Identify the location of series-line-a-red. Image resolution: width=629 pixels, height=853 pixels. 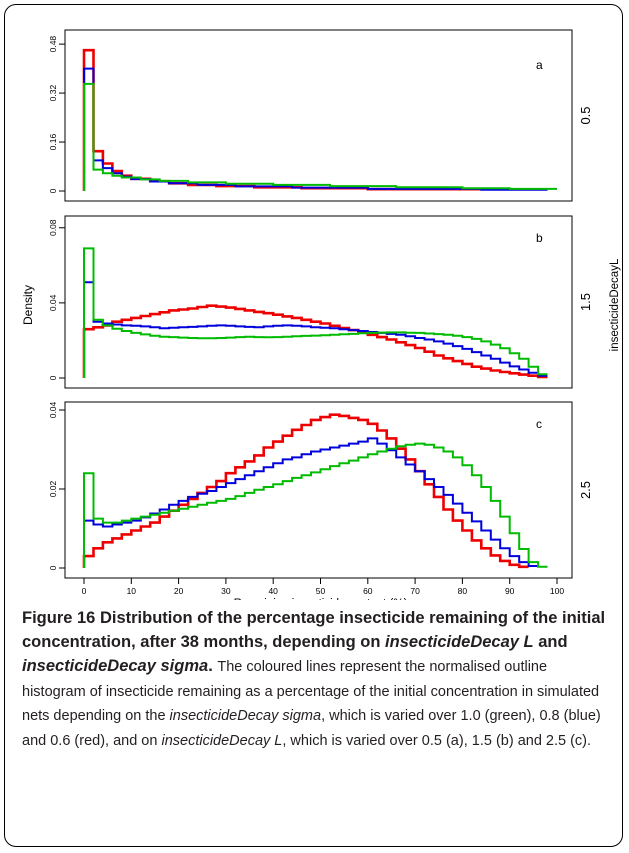
(286, 119).